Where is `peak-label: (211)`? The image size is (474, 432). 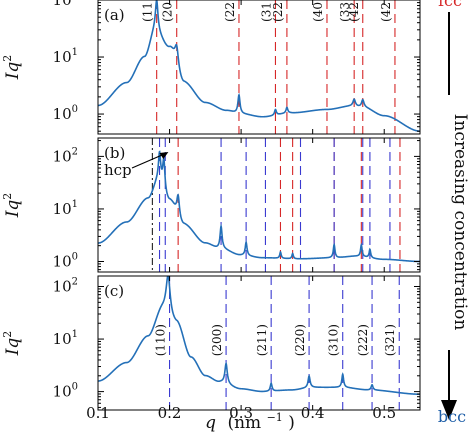 peak-label: (211) is located at coordinates (262, 340).